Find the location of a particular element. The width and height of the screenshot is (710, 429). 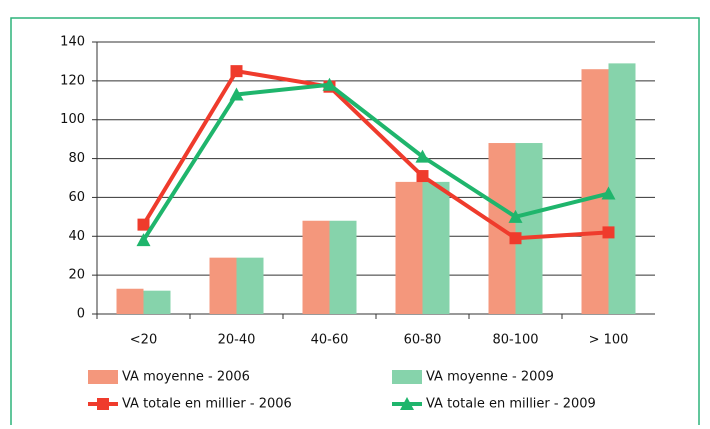

legend-label: VA moyenne - 2006 is located at coordinates (186, 377).